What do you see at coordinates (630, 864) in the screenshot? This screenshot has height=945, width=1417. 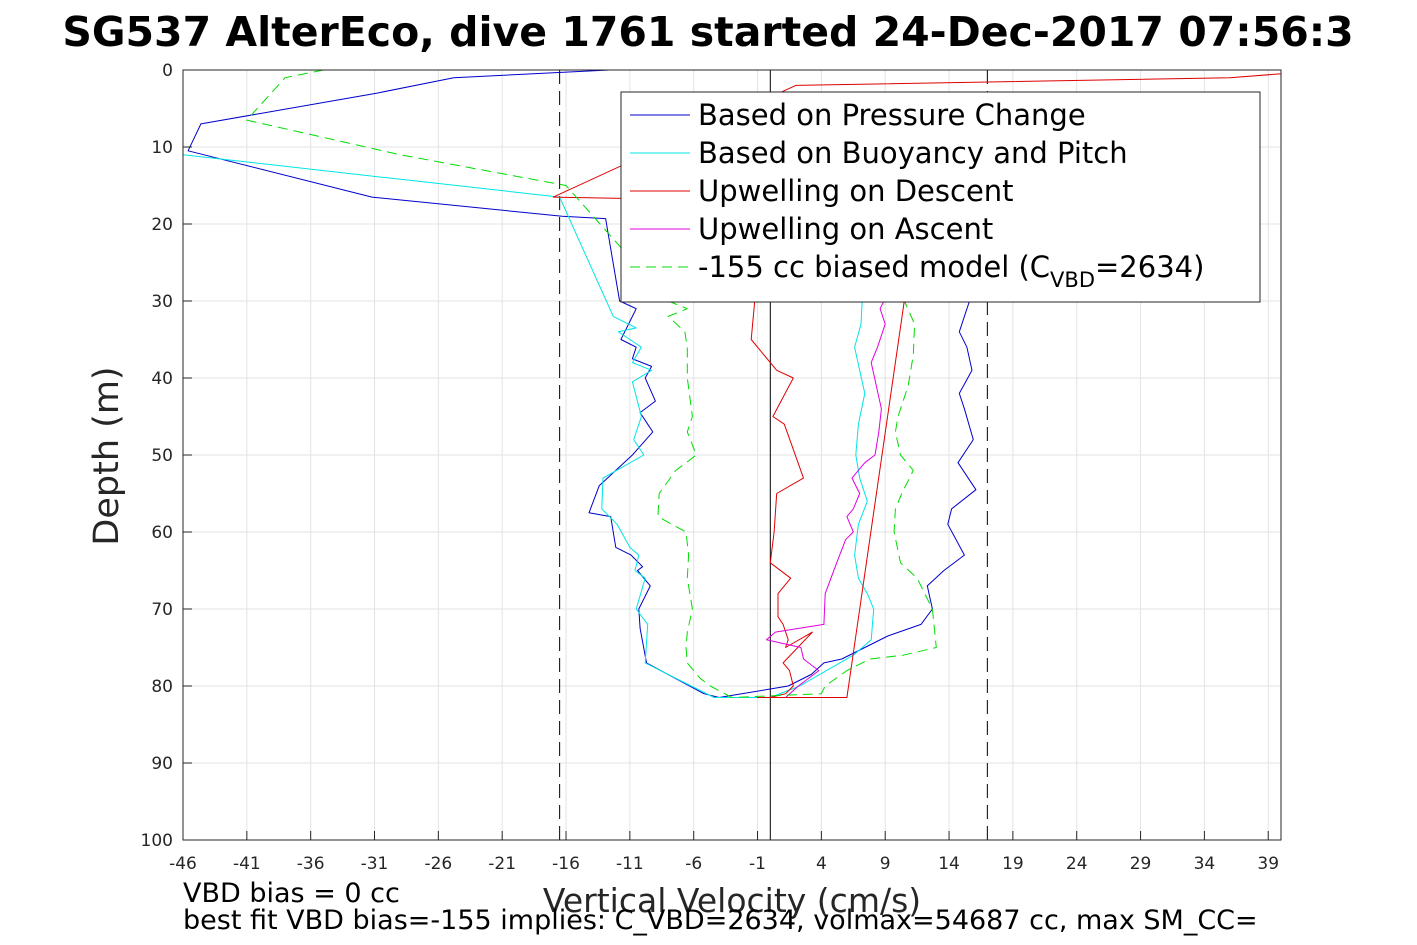 I see `x-tick-label: -11` at bounding box center [630, 864].